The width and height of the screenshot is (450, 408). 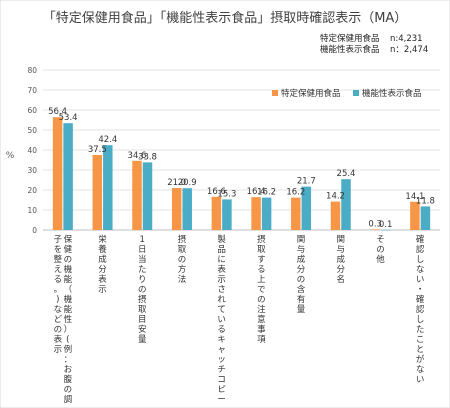 What do you see at coordinates (420, 330) in the screenshot?
I see `category-glyph: た` at bounding box center [420, 330].